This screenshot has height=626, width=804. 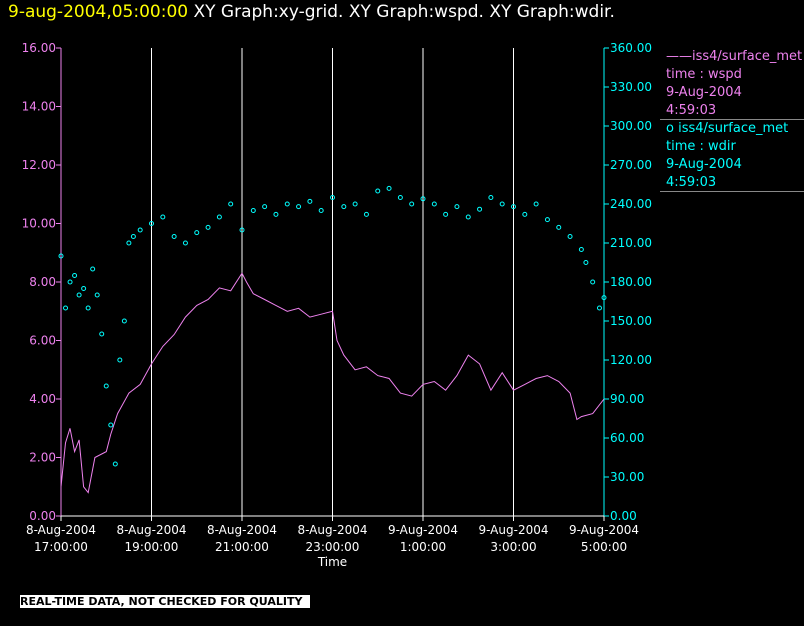 I want to click on right-tick-label: 210.00, so click(x=631, y=243).